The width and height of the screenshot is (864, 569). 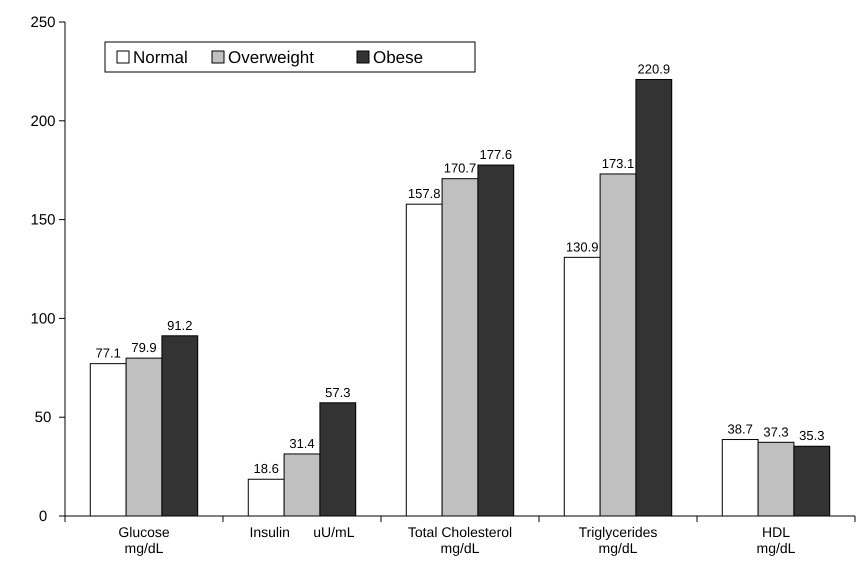 I want to click on data-label: 220.9, so click(x=654, y=69).